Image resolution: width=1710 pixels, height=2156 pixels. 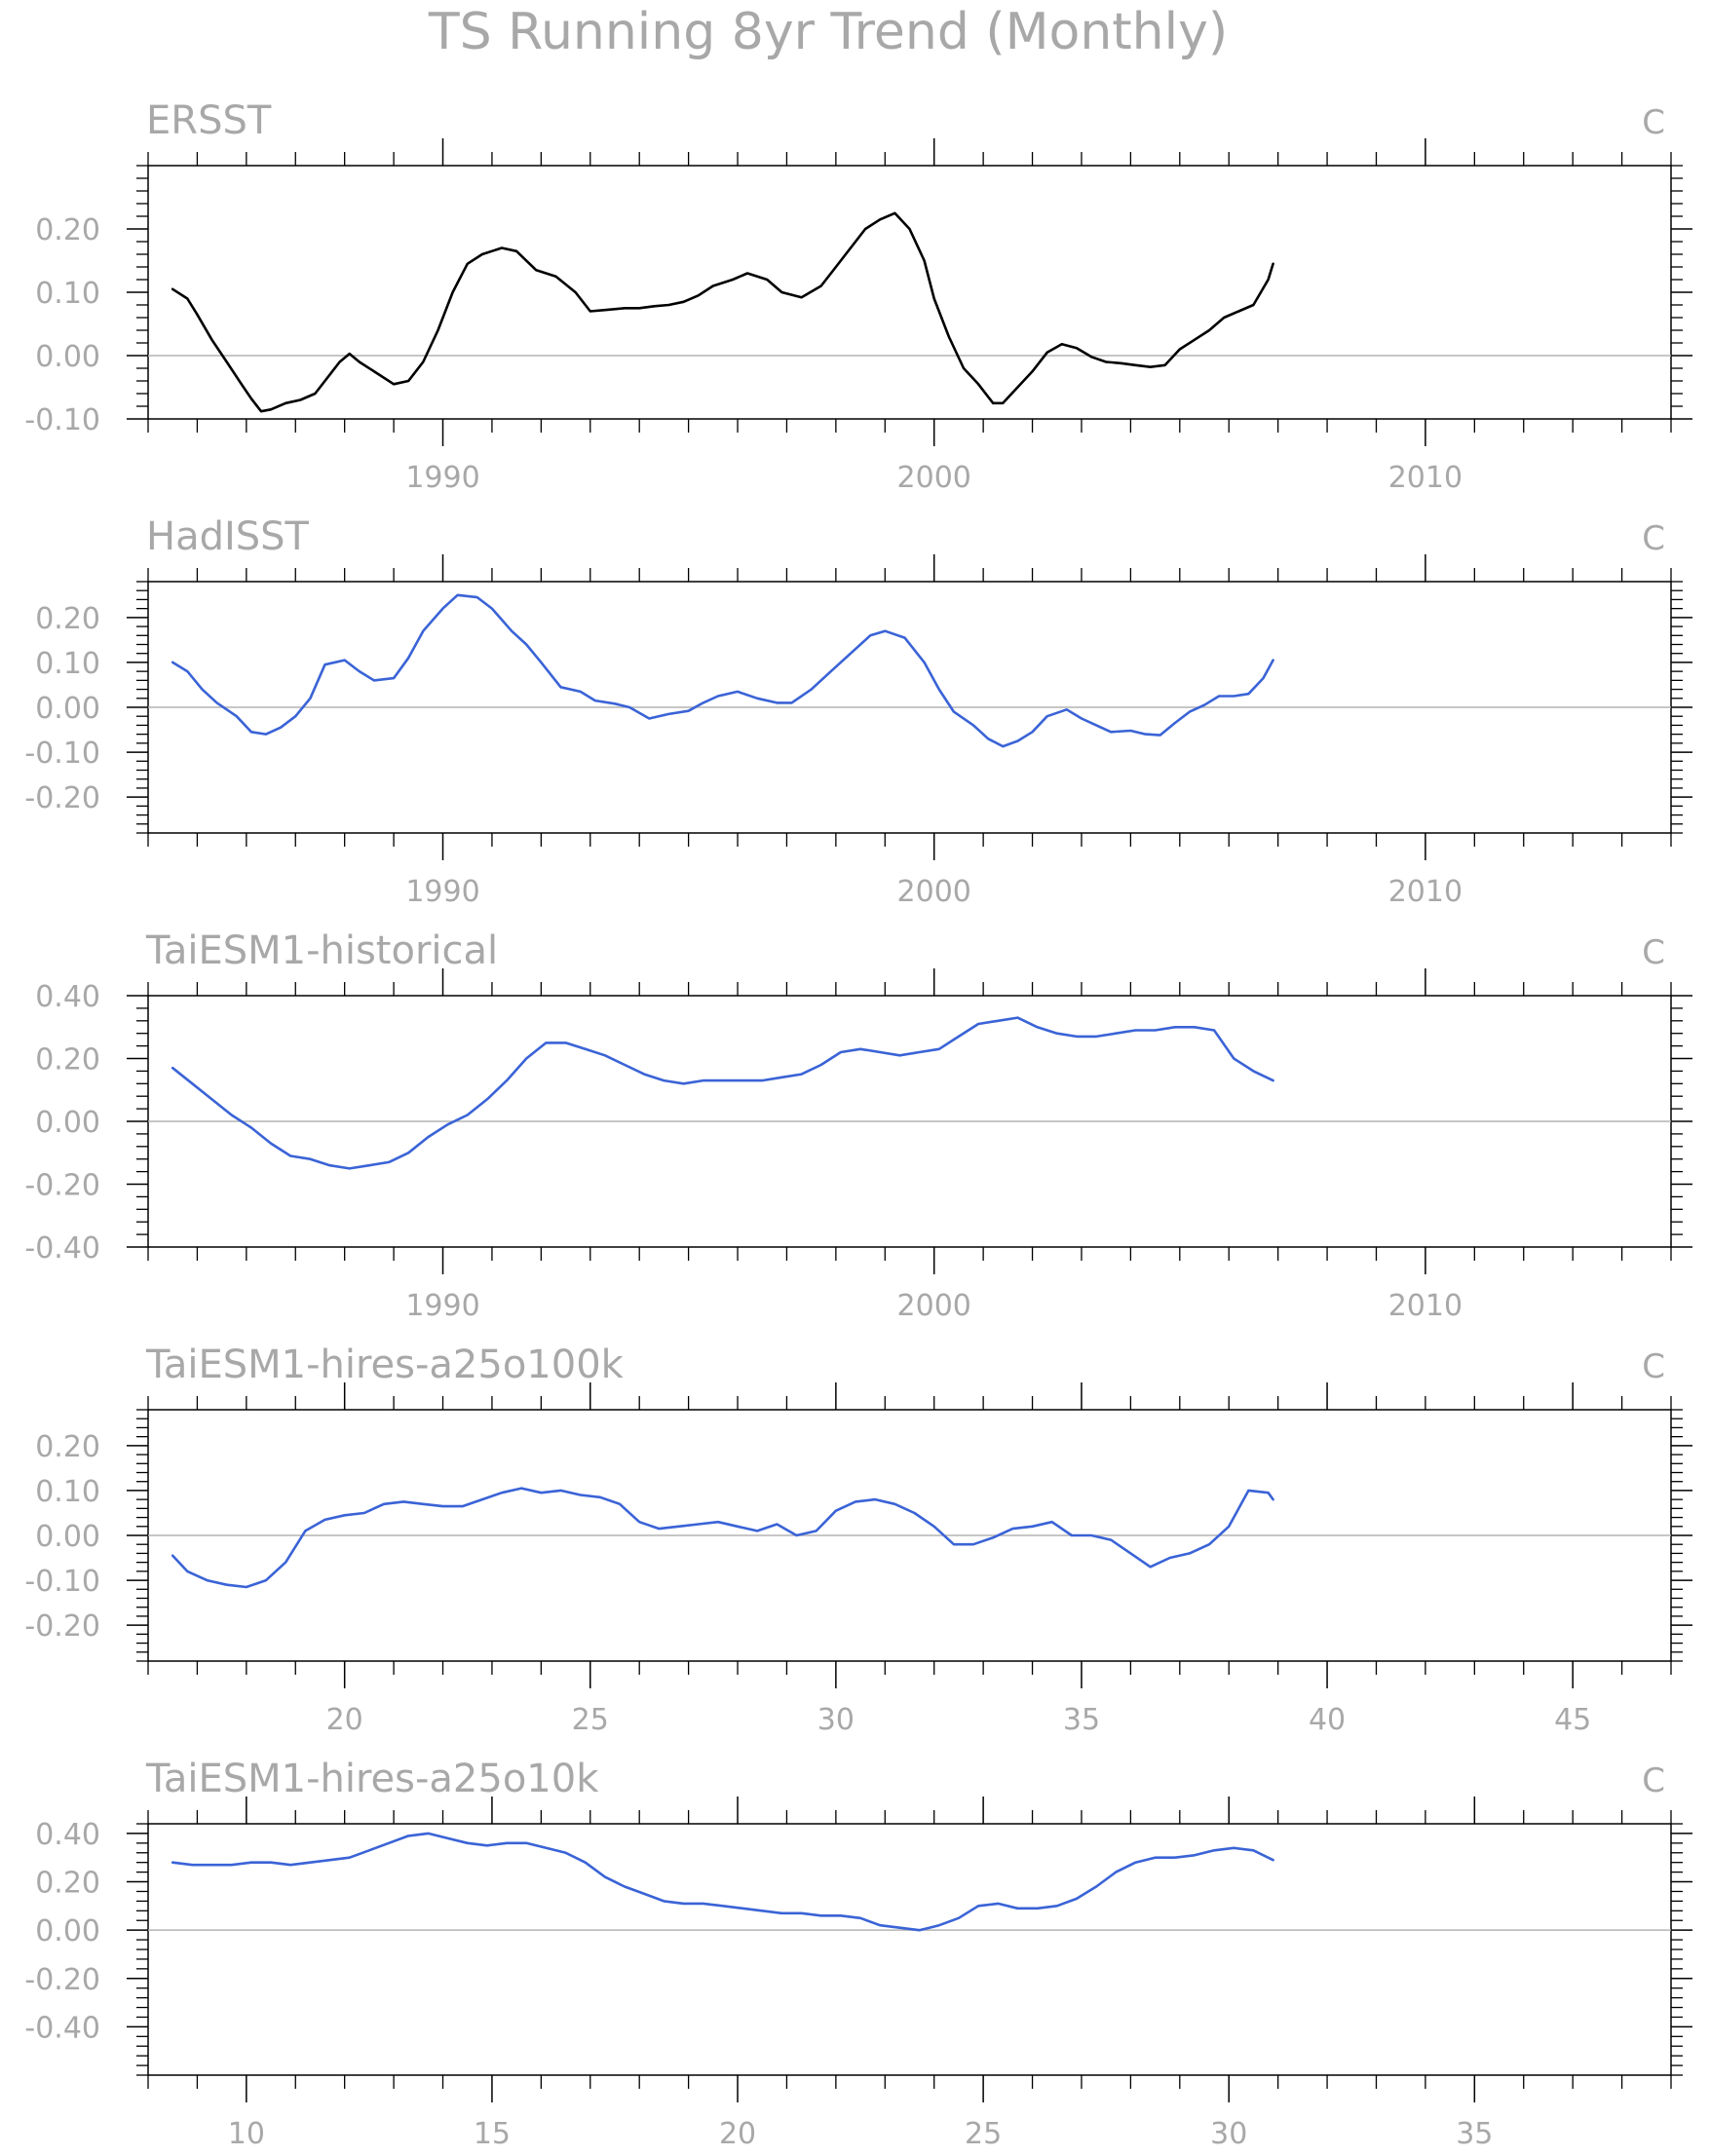 I want to click on figure-title: TS Running 8yr Trend (Monthly), so click(x=828, y=32).